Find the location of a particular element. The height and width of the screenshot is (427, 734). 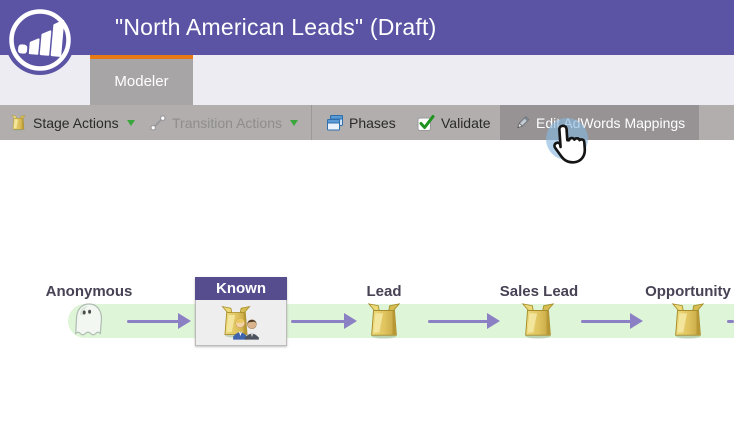

toolbar: Stage Actions Transition Actions Phases is located at coordinates (367, 122).